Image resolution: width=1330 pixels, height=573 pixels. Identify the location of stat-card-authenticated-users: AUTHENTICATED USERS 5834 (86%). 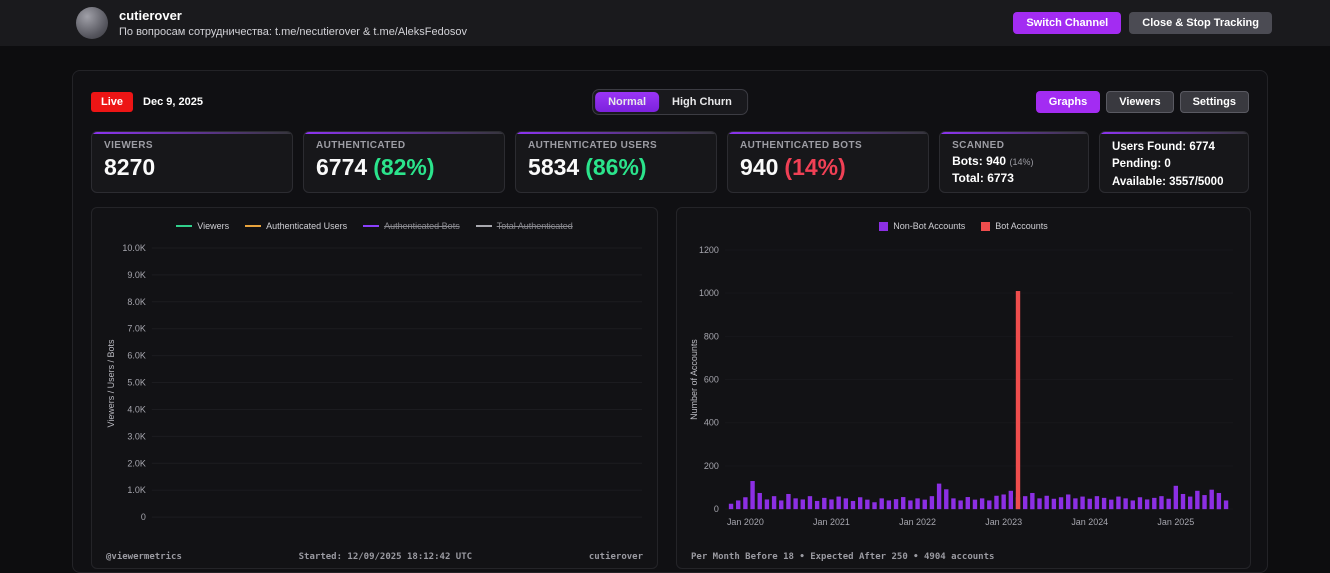
(616, 162).